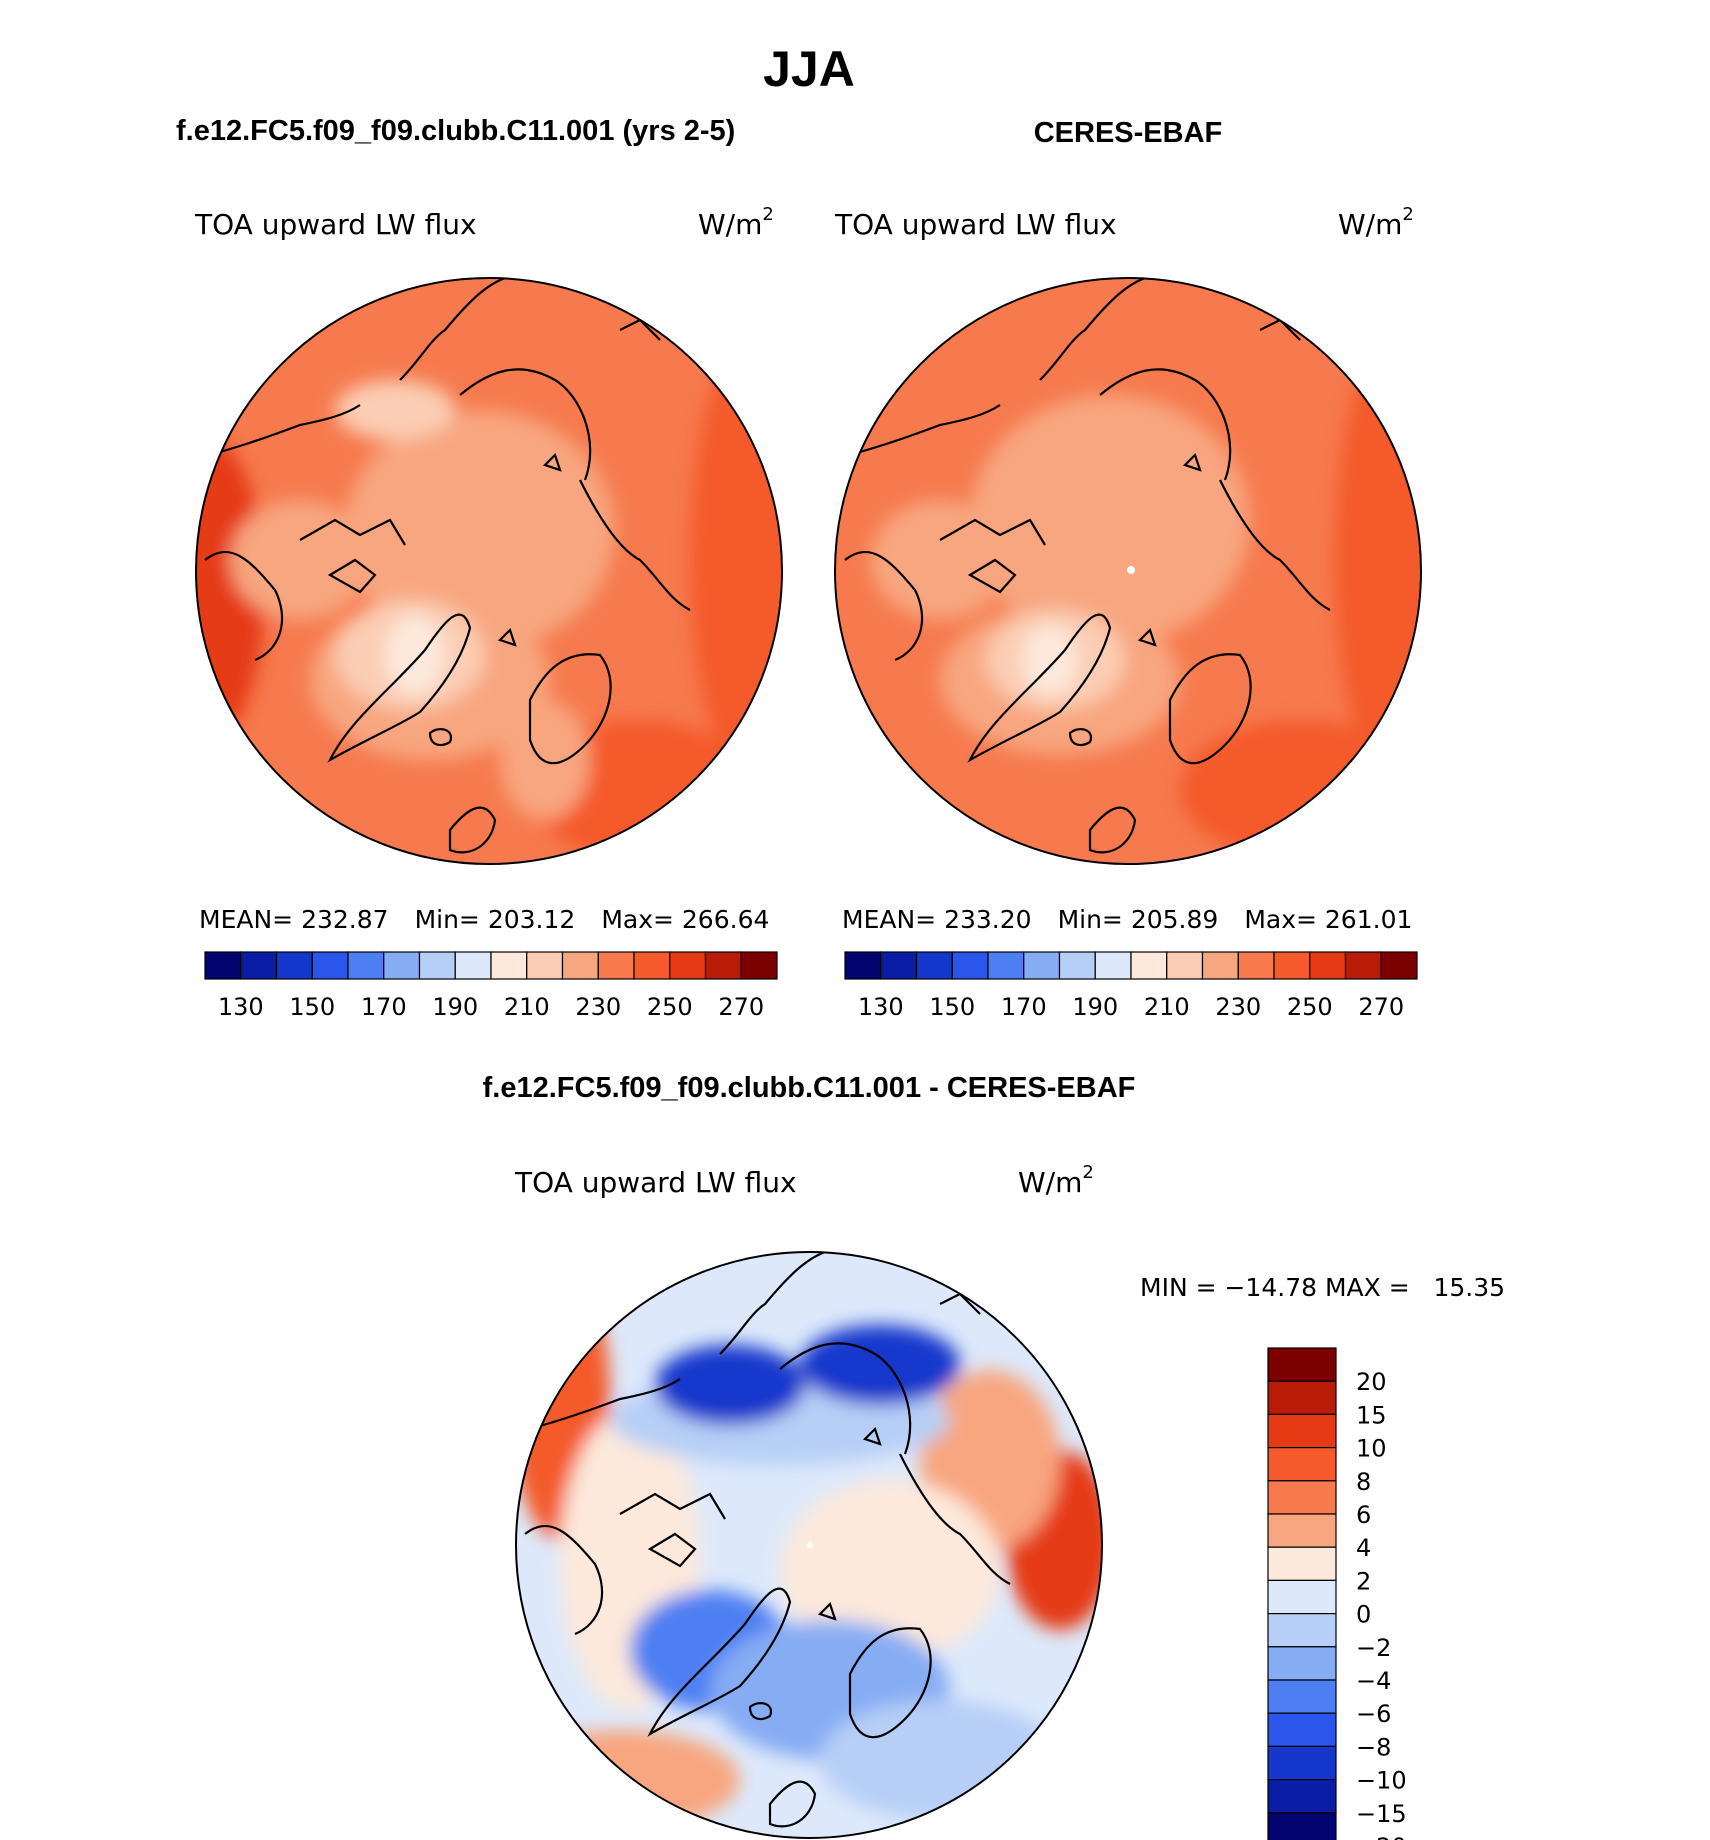 This screenshot has width=1710, height=1840. Describe the element at coordinates (1127, 919) in the screenshot. I see `obs-stats: MEAN= 233.20 Min= 205.89 Max= 261.01` at that location.